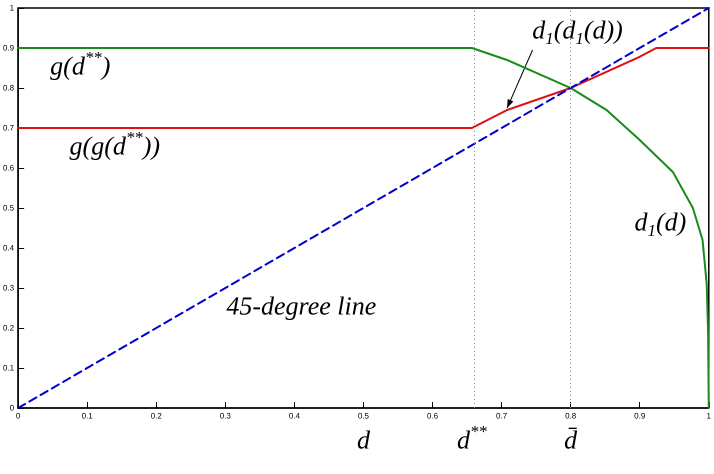  Describe the element at coordinates (709, 416) in the screenshot. I see `x-tick-label: 1` at that location.